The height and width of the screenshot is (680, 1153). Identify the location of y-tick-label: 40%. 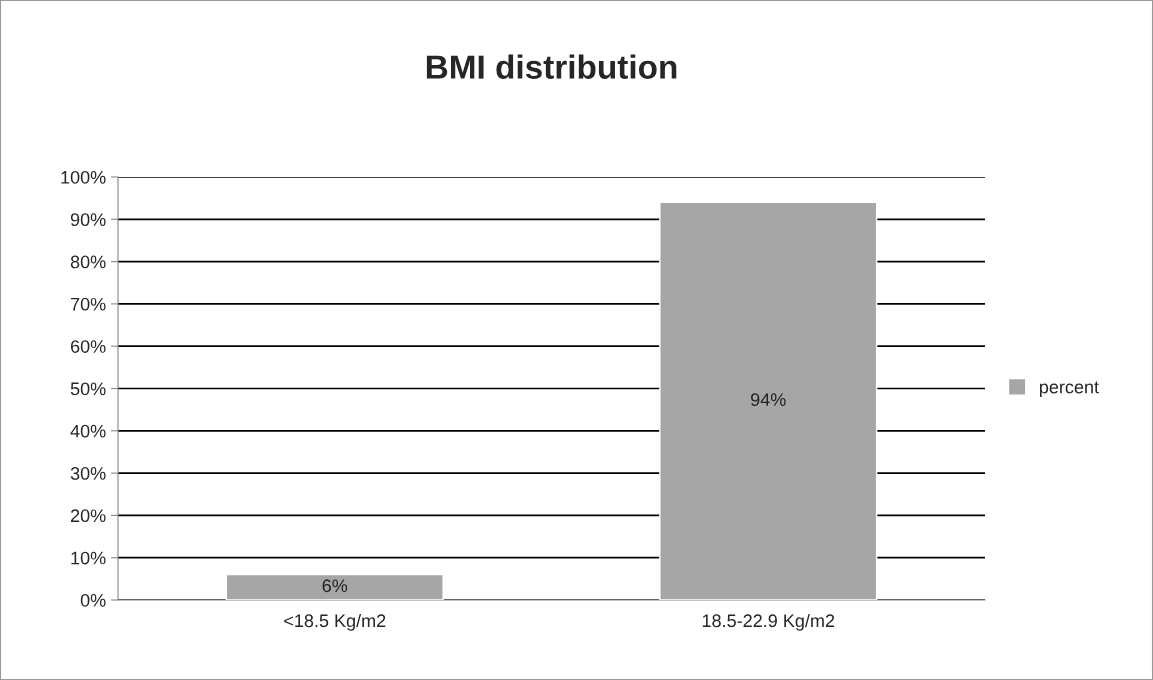
(88, 431).